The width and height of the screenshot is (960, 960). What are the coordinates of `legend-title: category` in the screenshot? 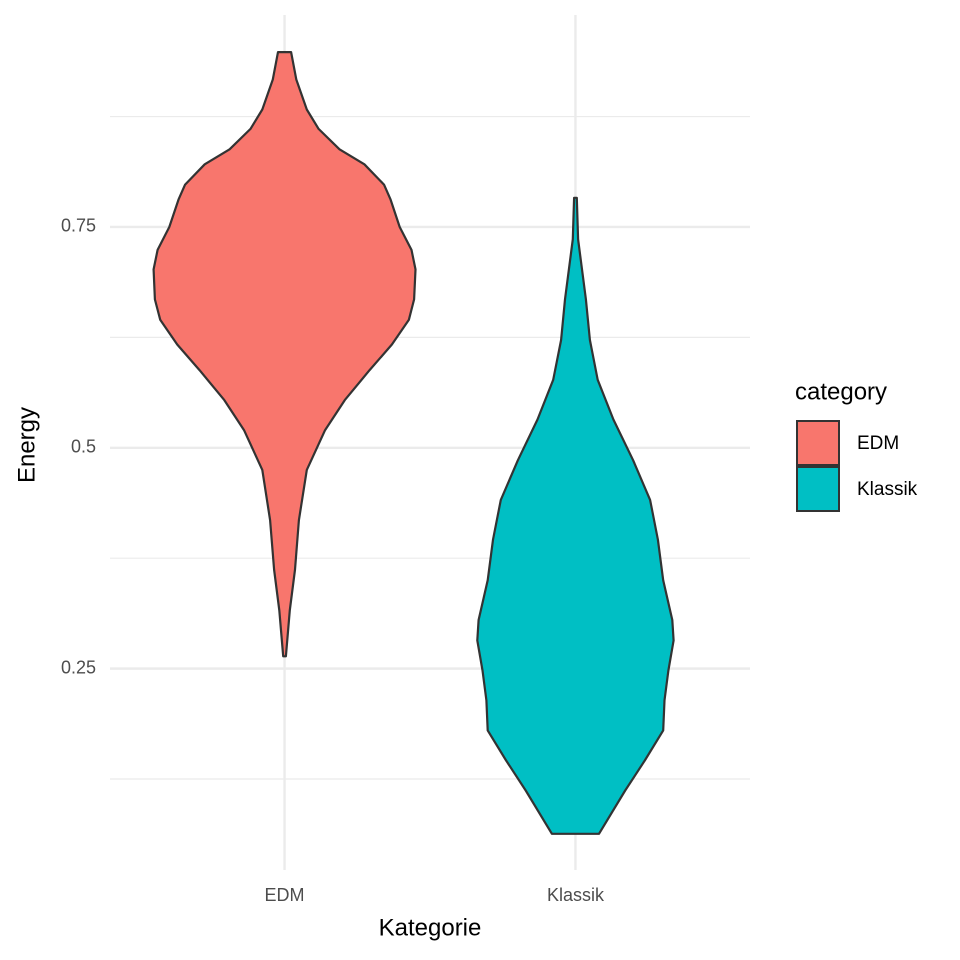 It's located at (841, 391).